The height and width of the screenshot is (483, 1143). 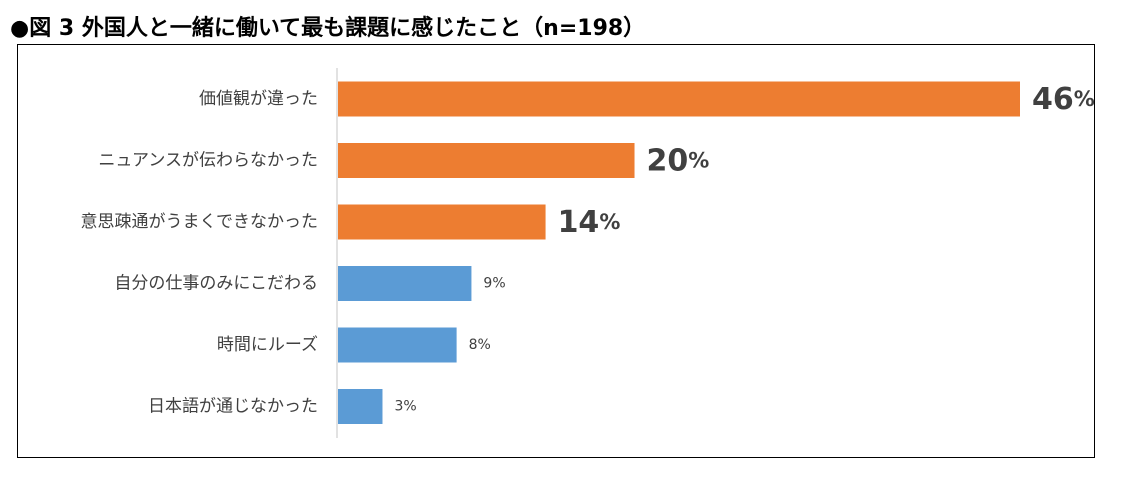 I want to click on category-label-5: 時間にルーズ, so click(x=267, y=345).